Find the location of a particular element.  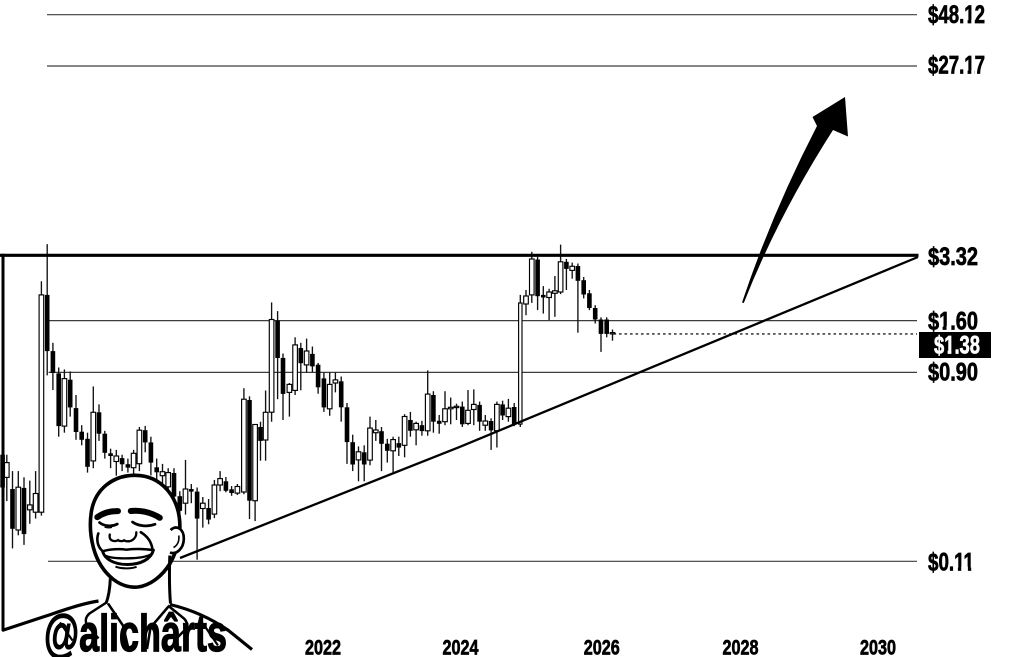

svg-text: $1.38 is located at coordinates (957, 346).